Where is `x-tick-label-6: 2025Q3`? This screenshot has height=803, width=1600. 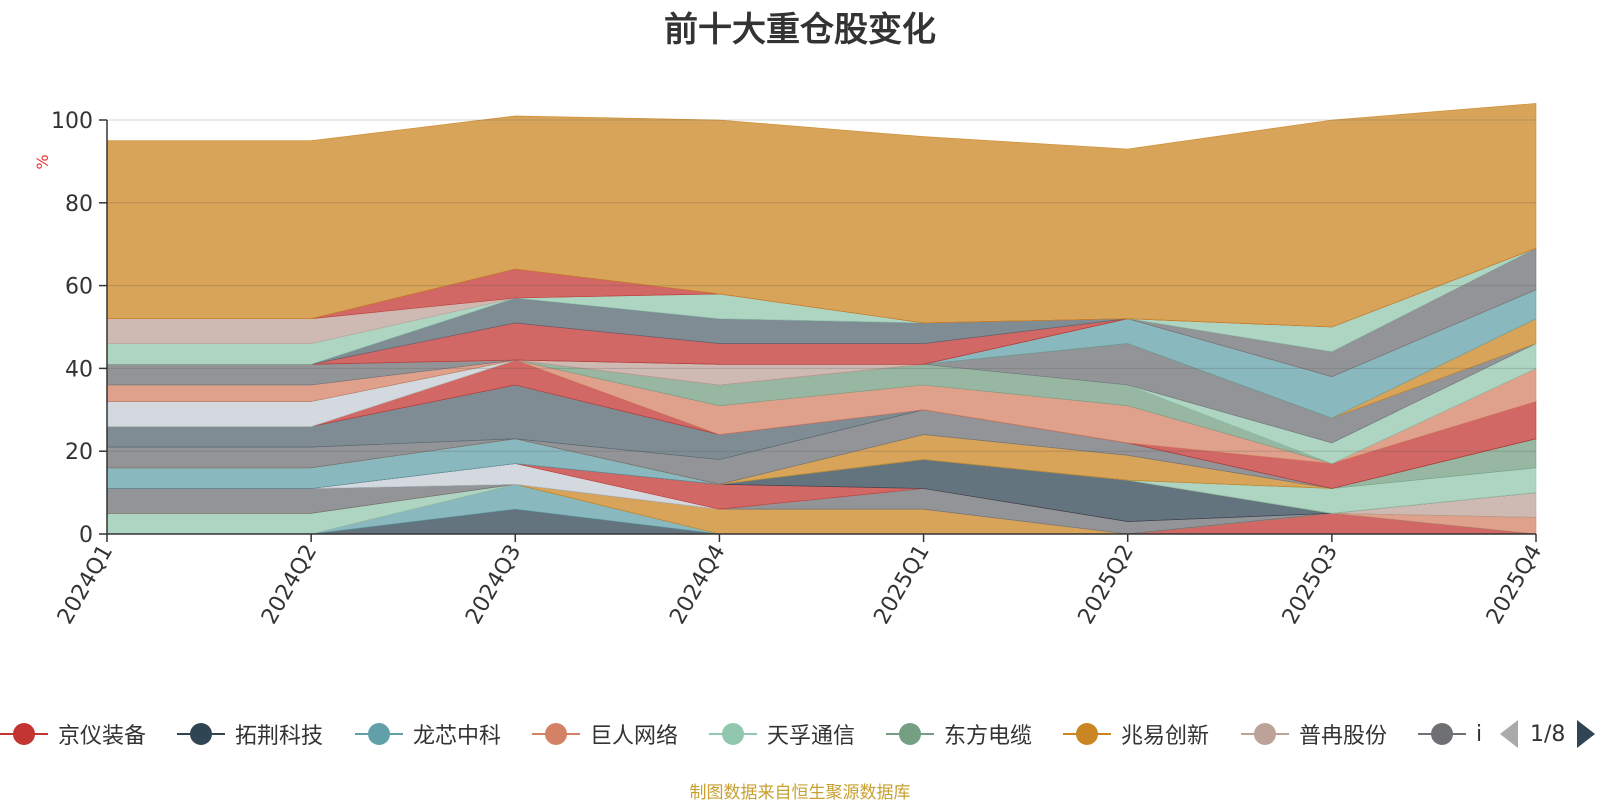
x-tick-label-6: 2025Q3 is located at coordinates (1310, 585).